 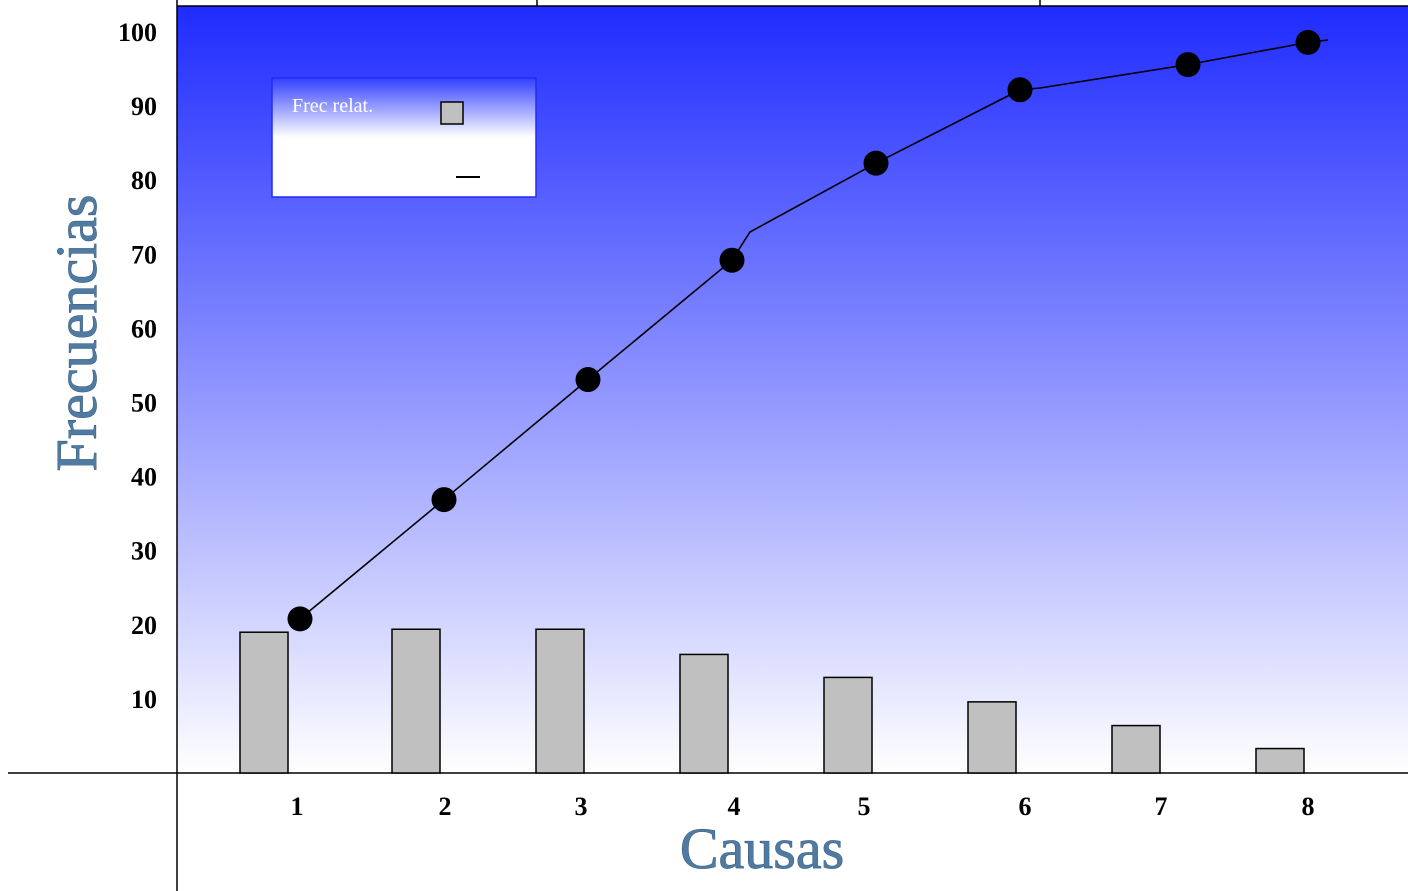 What do you see at coordinates (297, 806) in the screenshot?
I see `x-tick-1: 1` at bounding box center [297, 806].